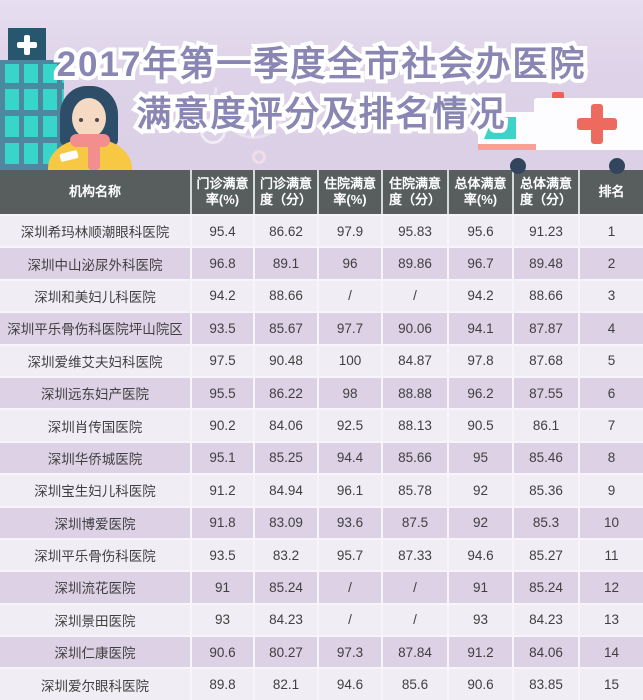 The height and width of the screenshot is (700, 643). I want to click on column-header-overall-rate: 总体满意 率(%), so click(479, 192).